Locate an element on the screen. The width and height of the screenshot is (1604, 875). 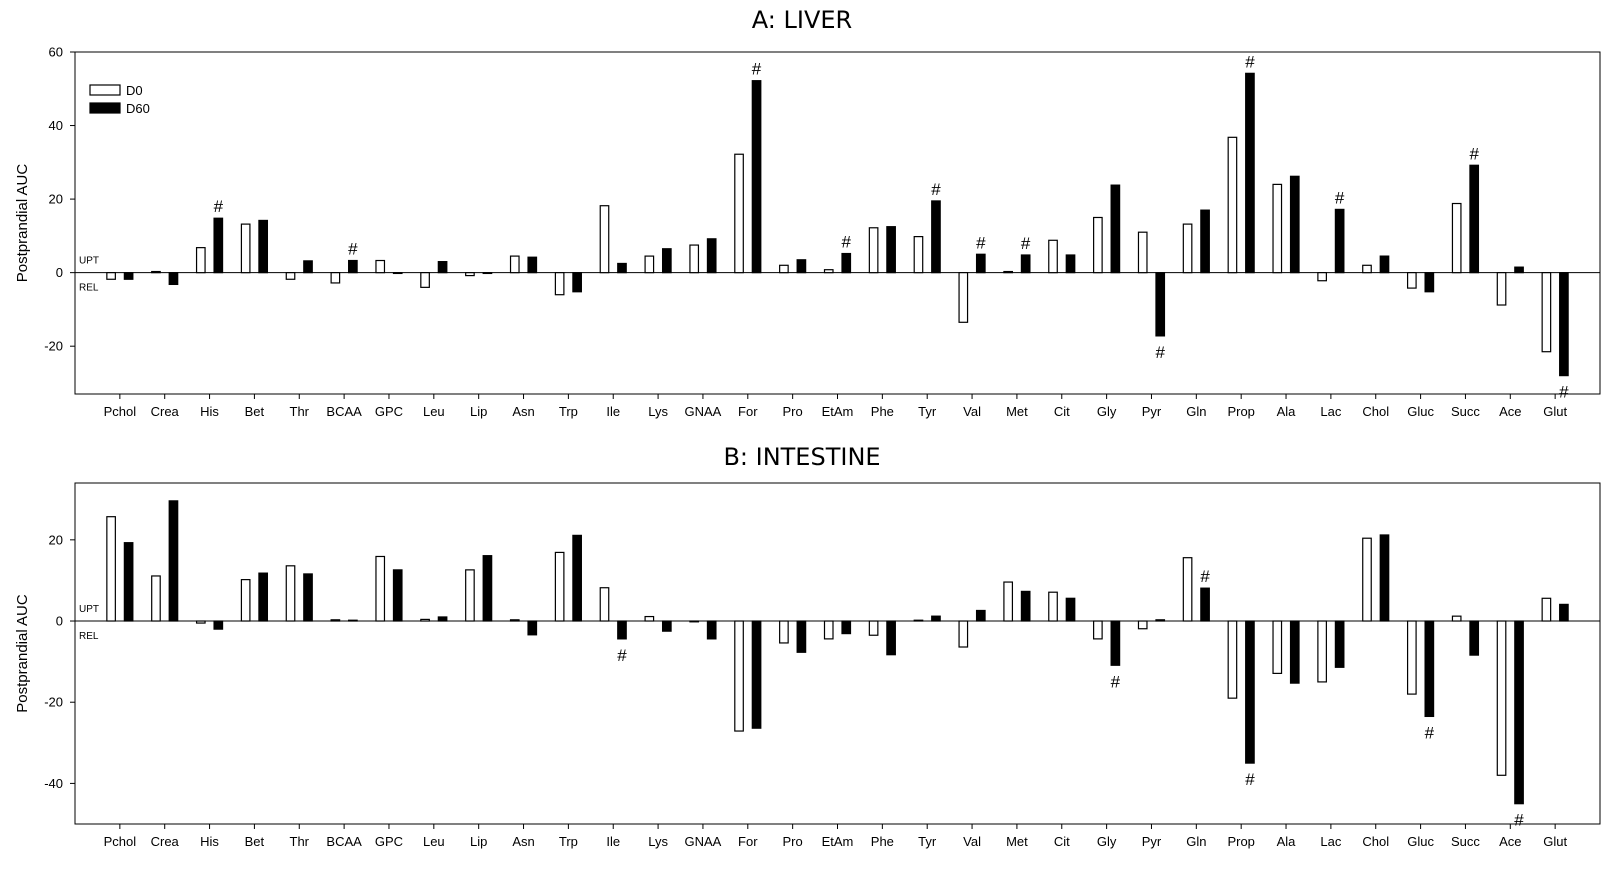
x-tick-label: Val is located at coordinates (972, 841).